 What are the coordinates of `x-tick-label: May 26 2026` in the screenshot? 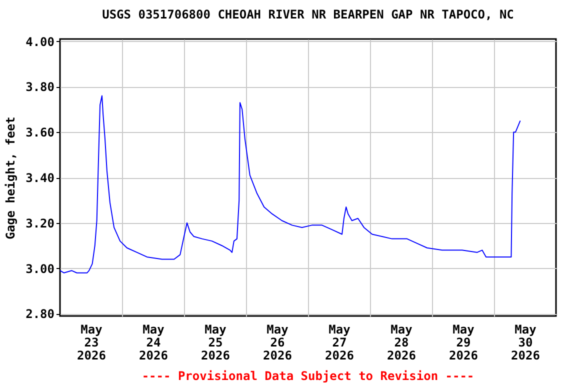 It's located at (277, 342).